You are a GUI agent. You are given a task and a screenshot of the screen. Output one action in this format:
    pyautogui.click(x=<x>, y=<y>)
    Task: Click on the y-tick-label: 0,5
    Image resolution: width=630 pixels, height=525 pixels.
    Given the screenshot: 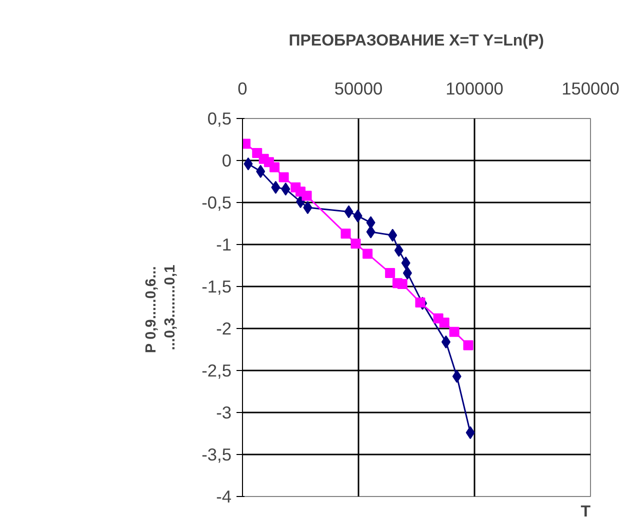 What is the action you would take?
    pyautogui.click(x=219, y=118)
    